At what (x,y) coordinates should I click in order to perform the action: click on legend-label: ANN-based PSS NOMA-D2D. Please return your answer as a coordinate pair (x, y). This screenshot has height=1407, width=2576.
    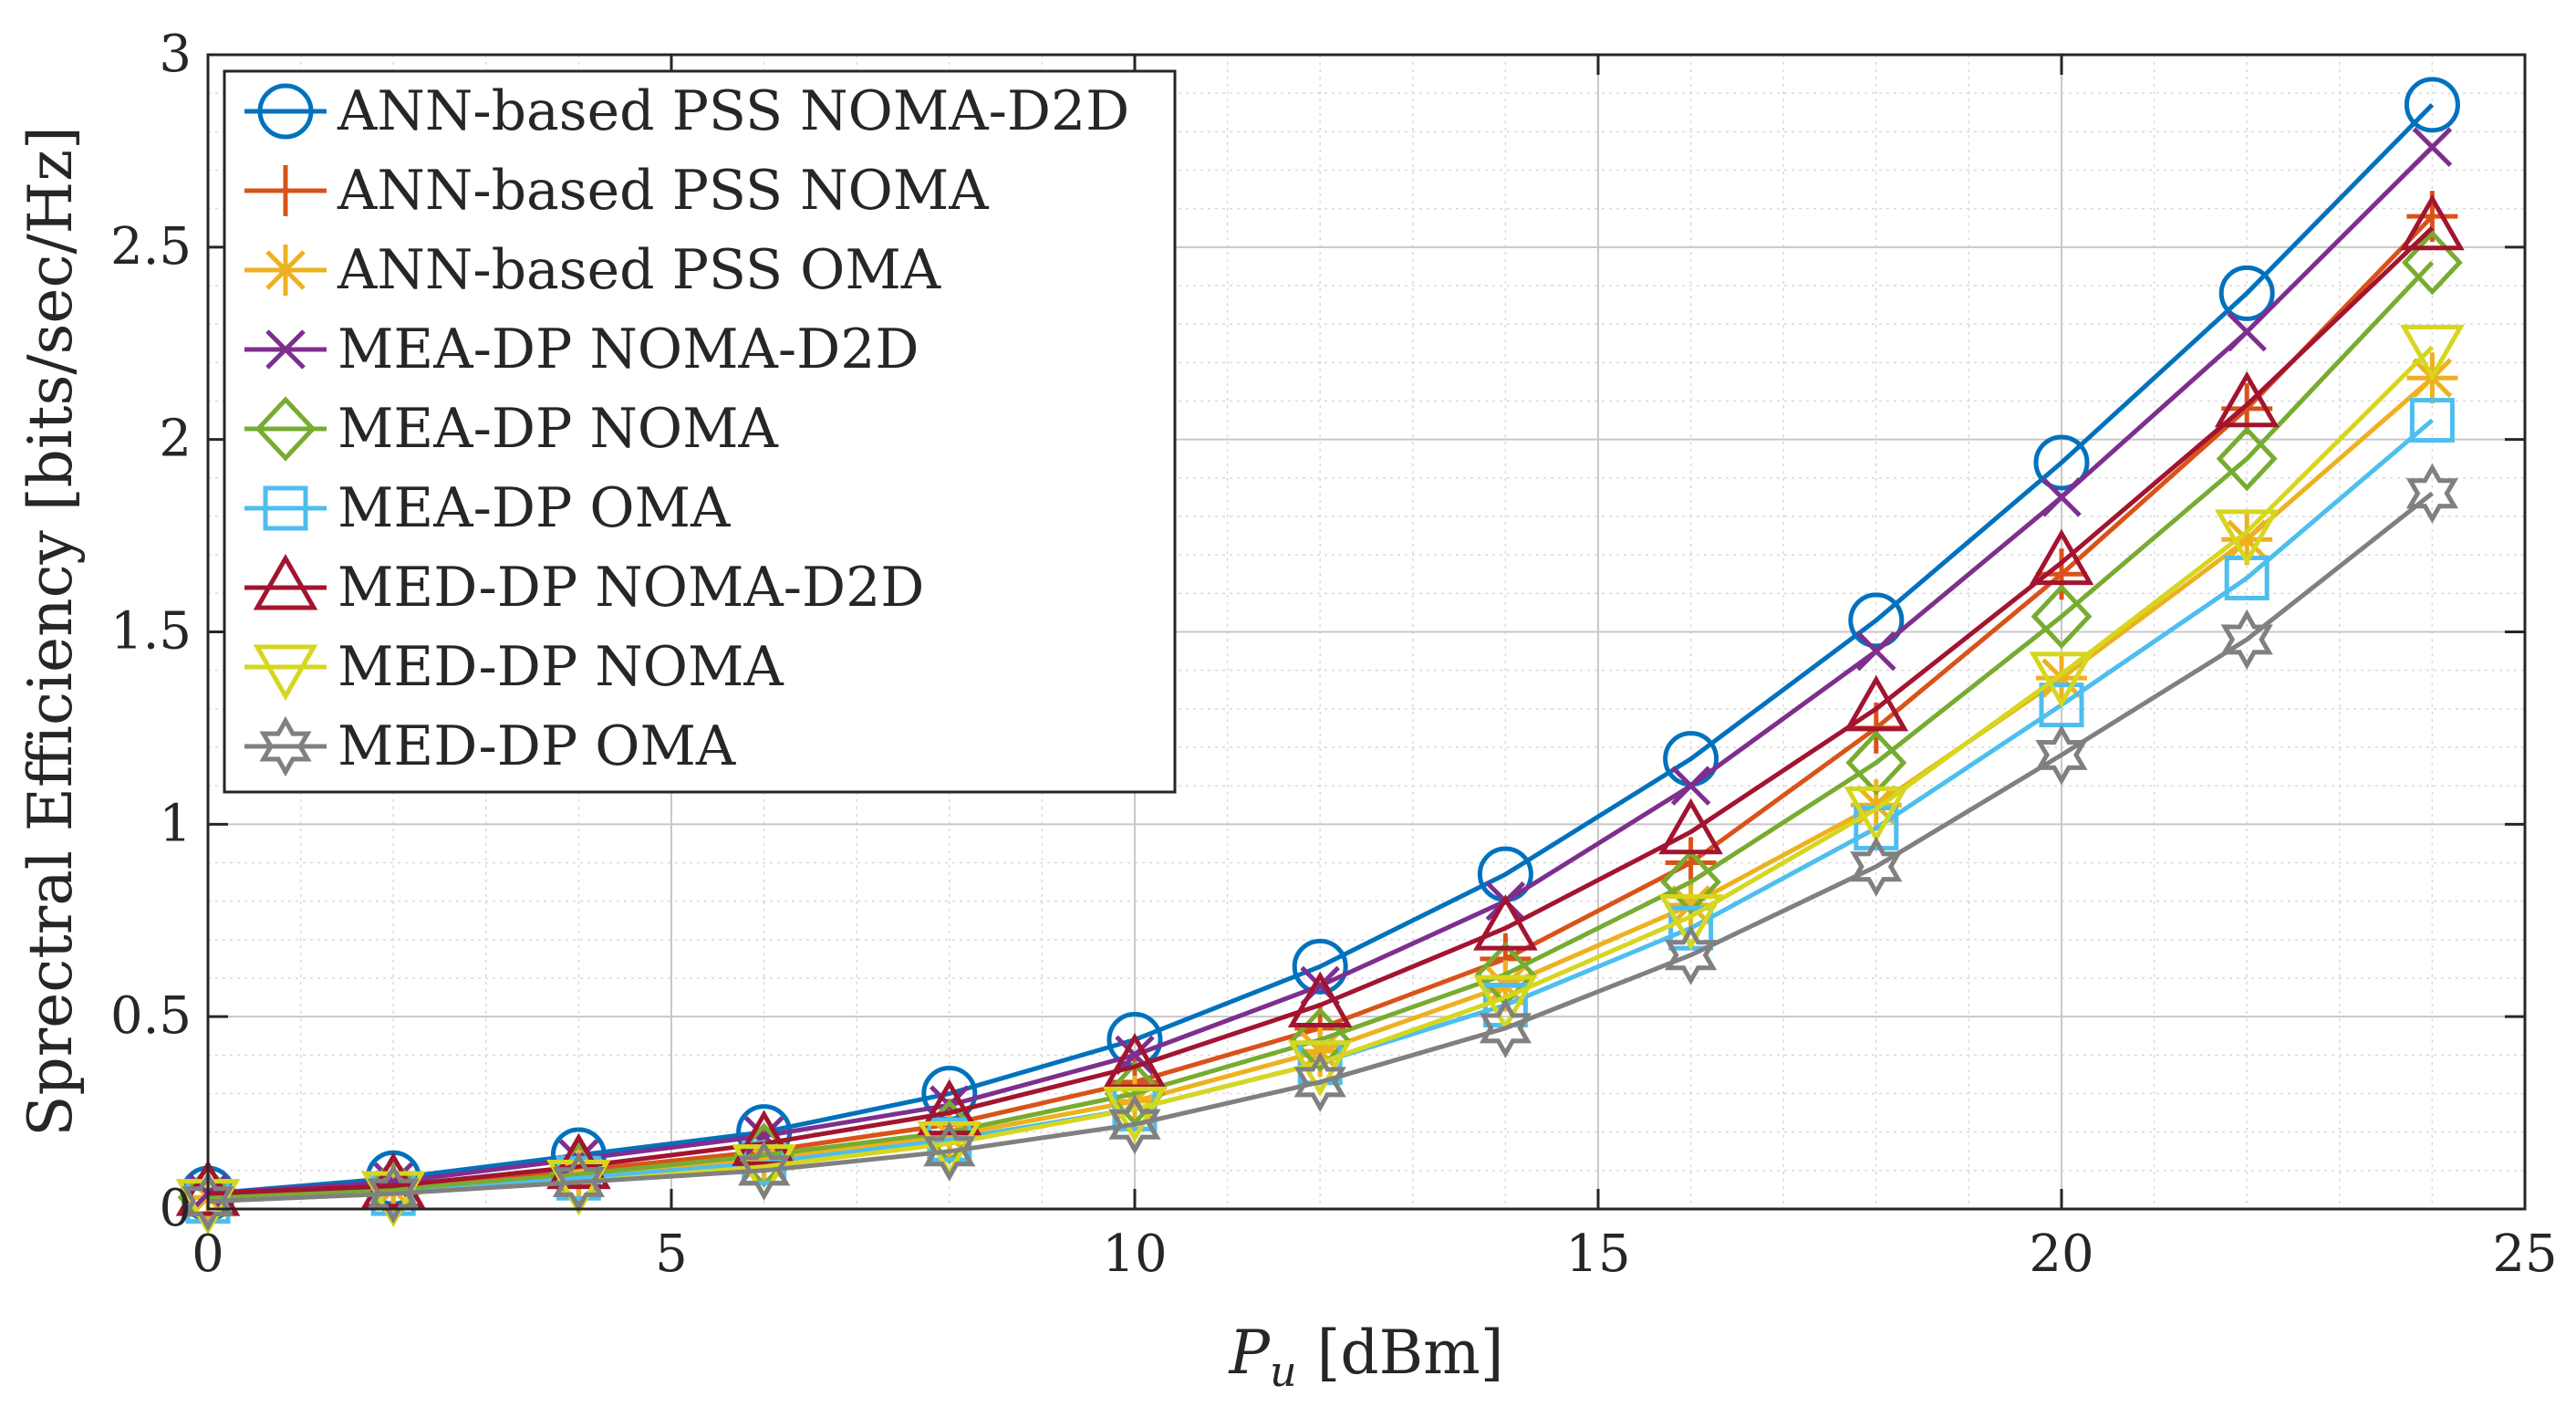
    Looking at the image, I should click on (733, 111).